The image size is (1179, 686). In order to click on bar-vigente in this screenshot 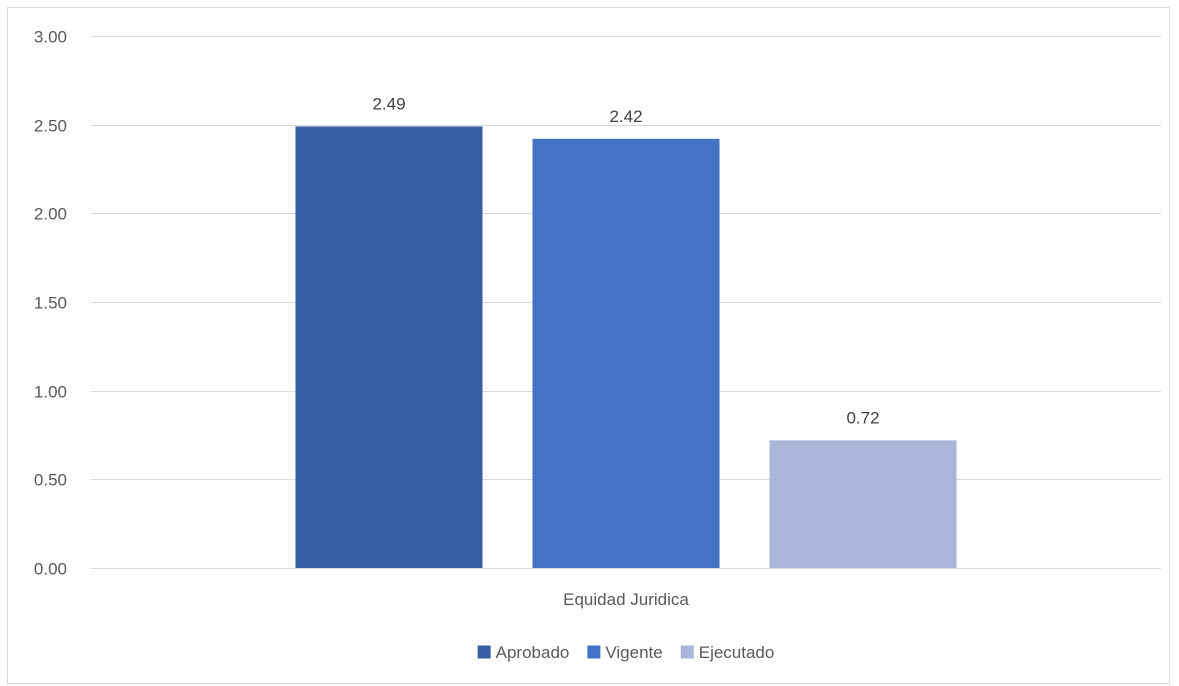, I will do `click(626, 353)`.